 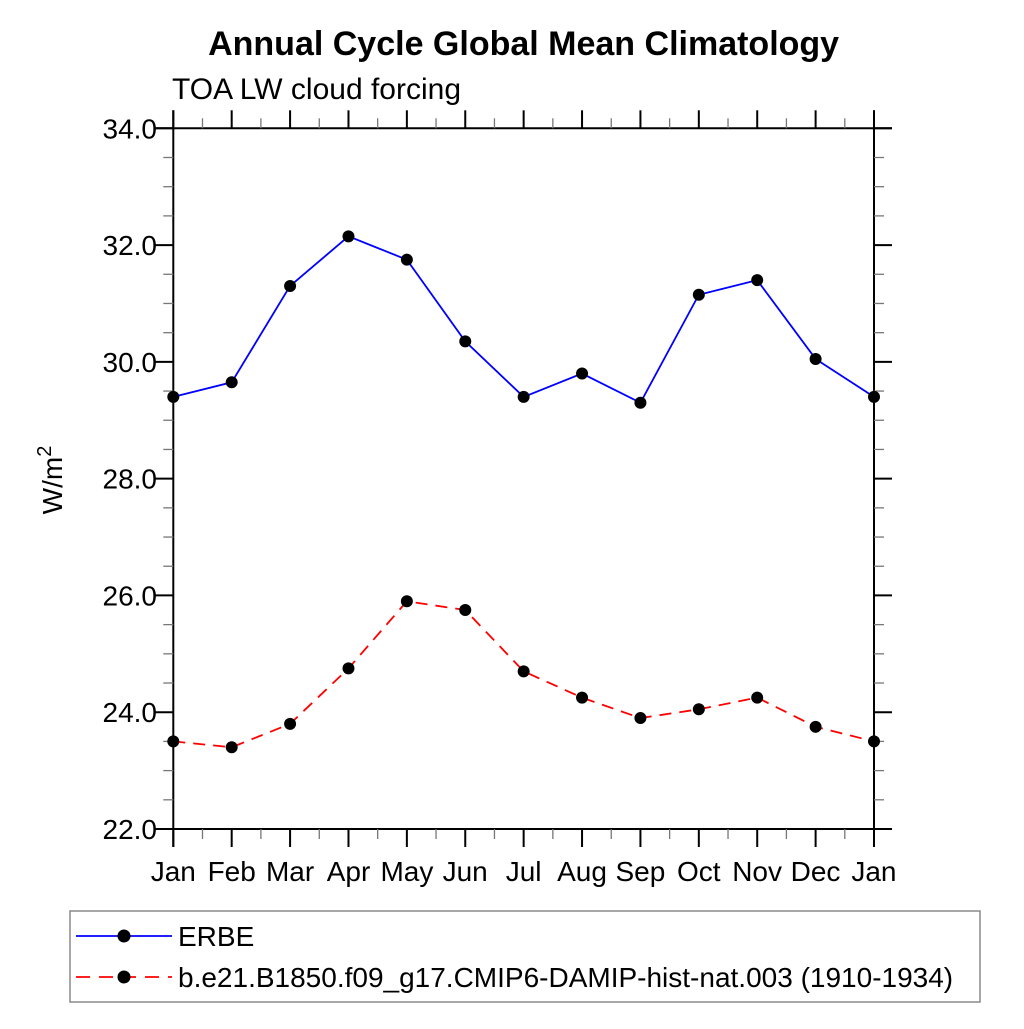 I want to click on y-axis-unit-exponent: 2, so click(x=45, y=451).